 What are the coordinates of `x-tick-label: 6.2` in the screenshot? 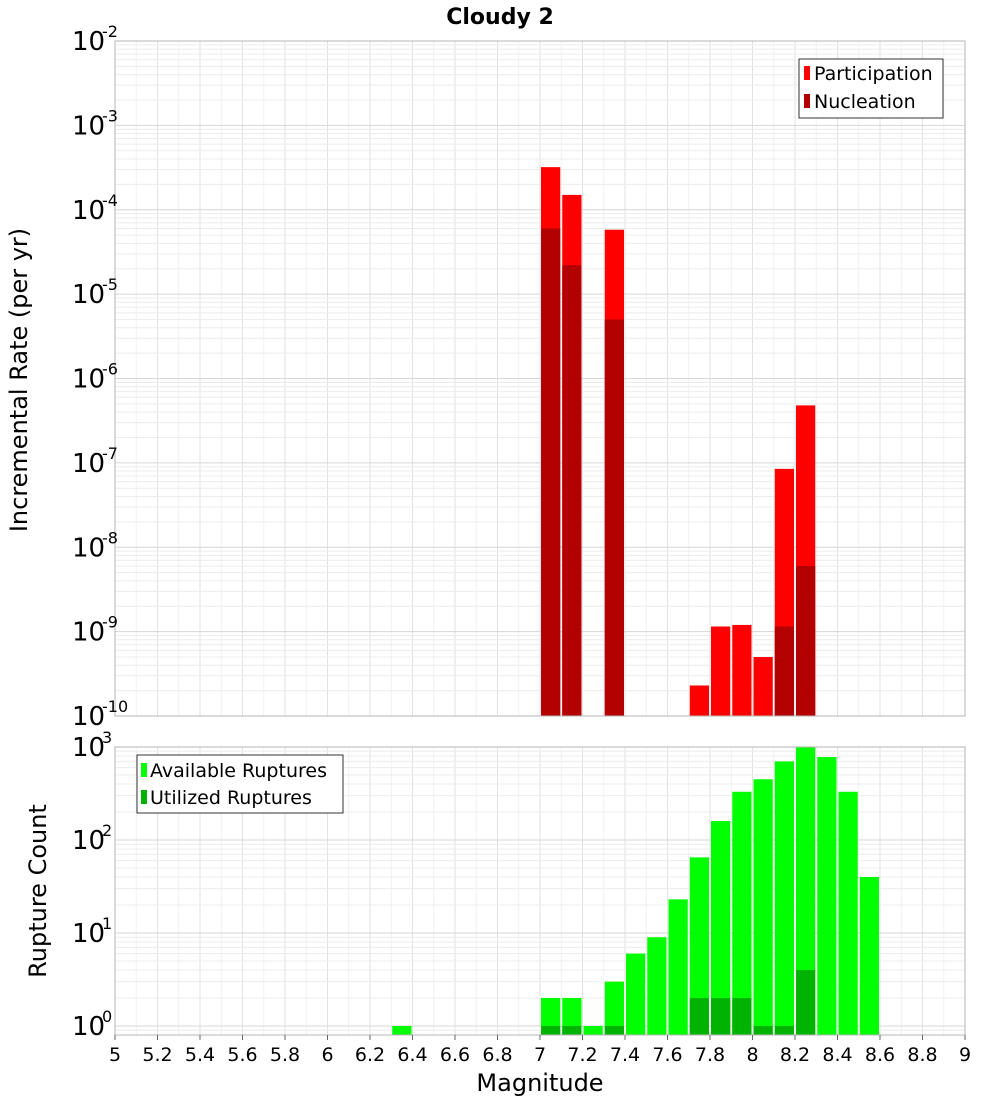 It's located at (370, 1055).